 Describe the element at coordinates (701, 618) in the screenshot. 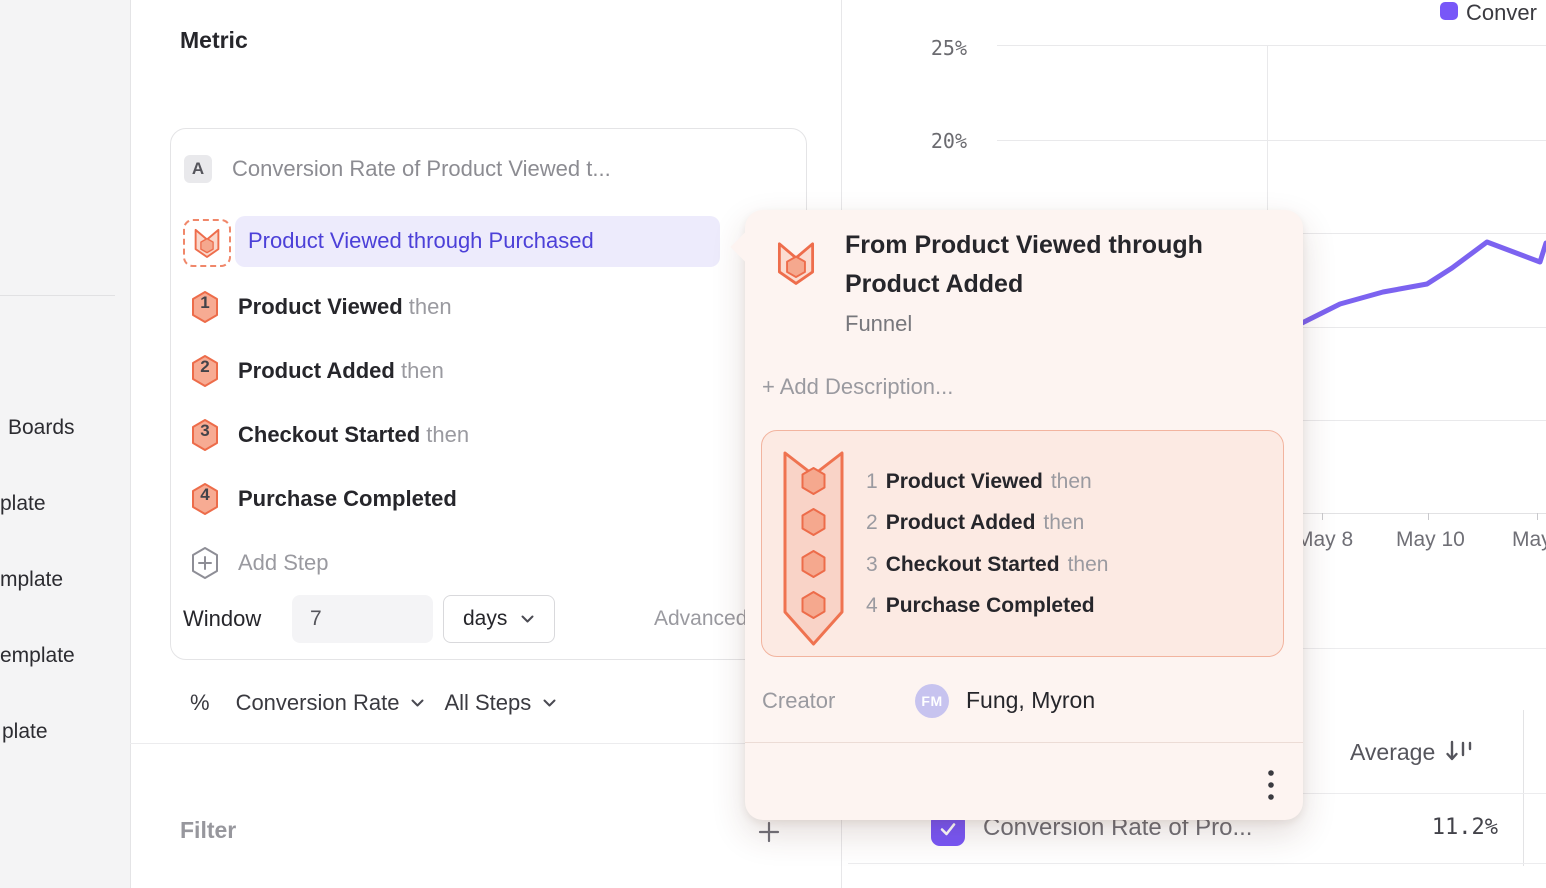

I see `advanced-link: Advanced` at that location.